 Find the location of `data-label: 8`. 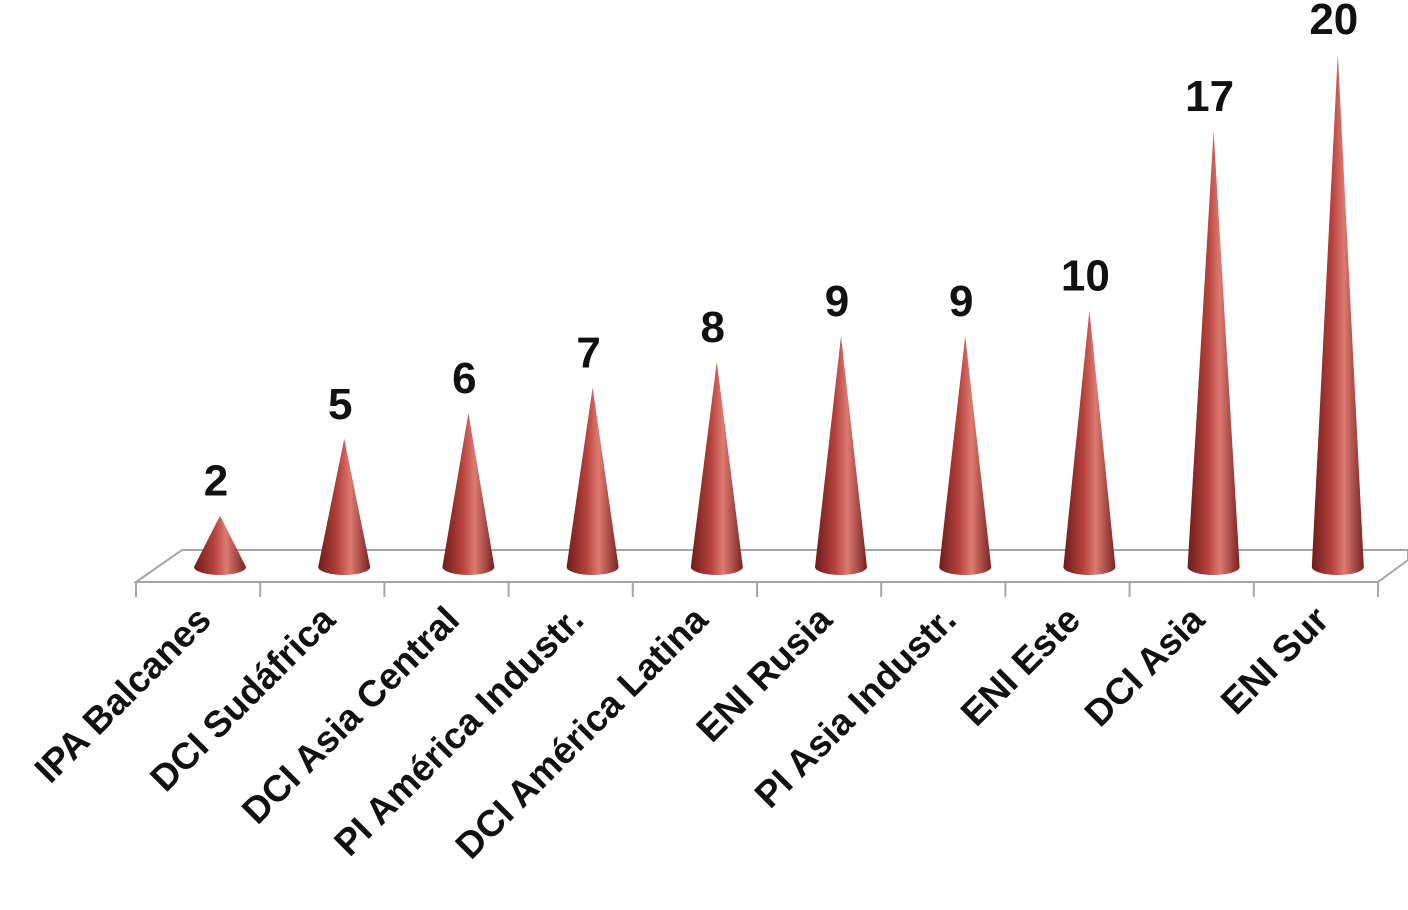

data-label: 8 is located at coordinates (713, 327).